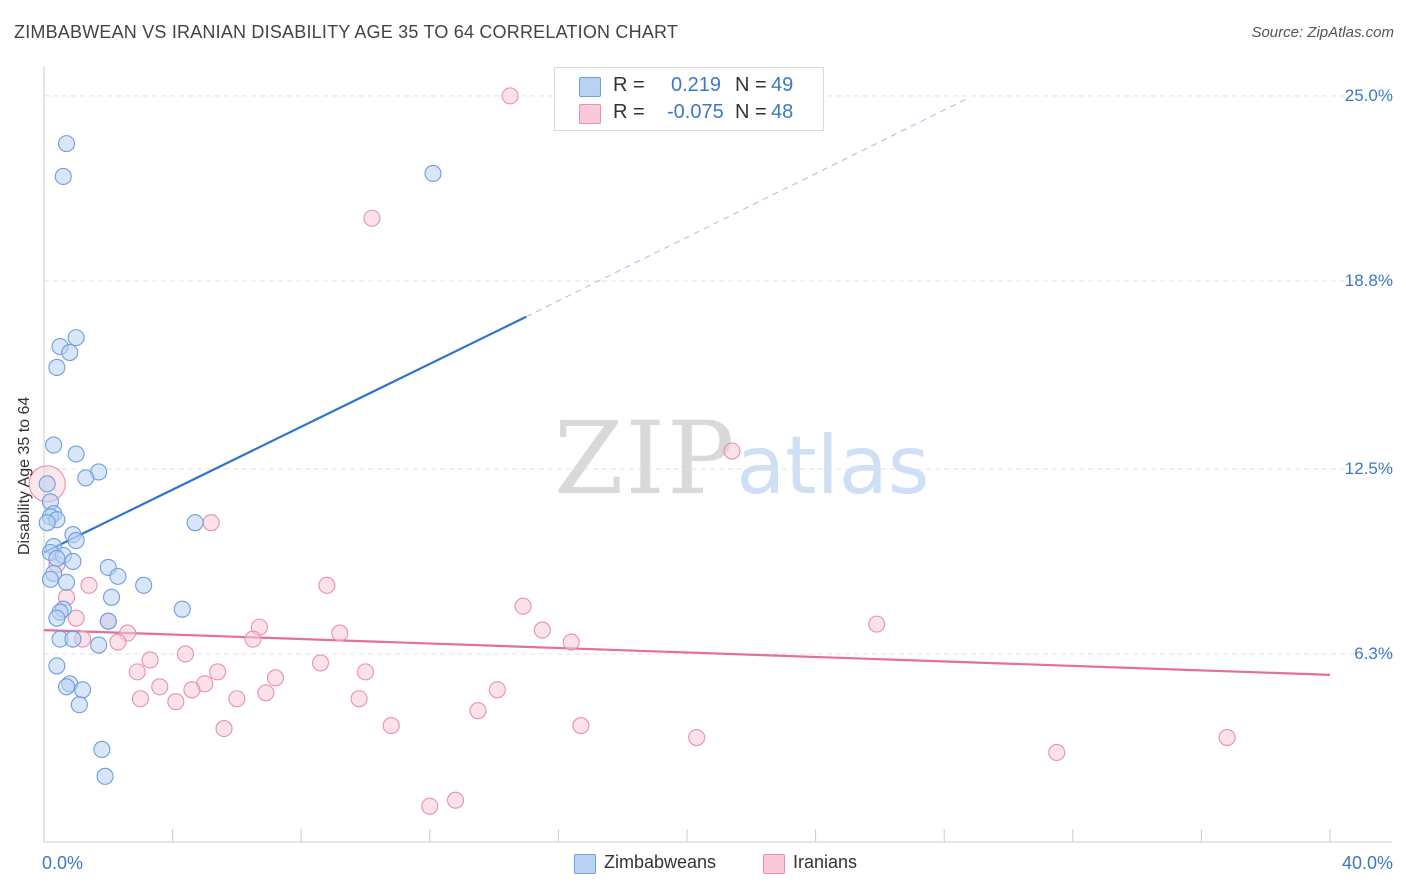 The image size is (1406, 892). I want to click on legend-item-iranians: Iranians, so click(833, 864).